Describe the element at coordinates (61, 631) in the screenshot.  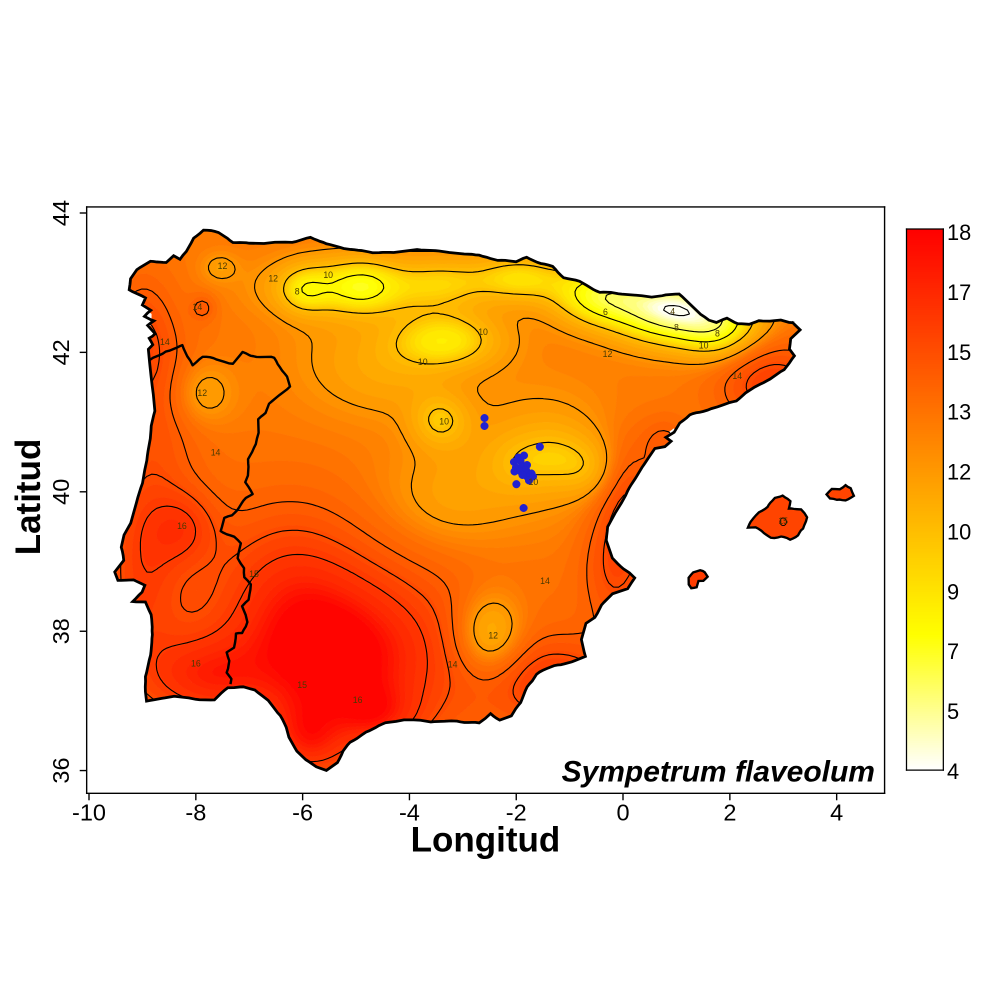
I see `svg-text: 38` at that location.